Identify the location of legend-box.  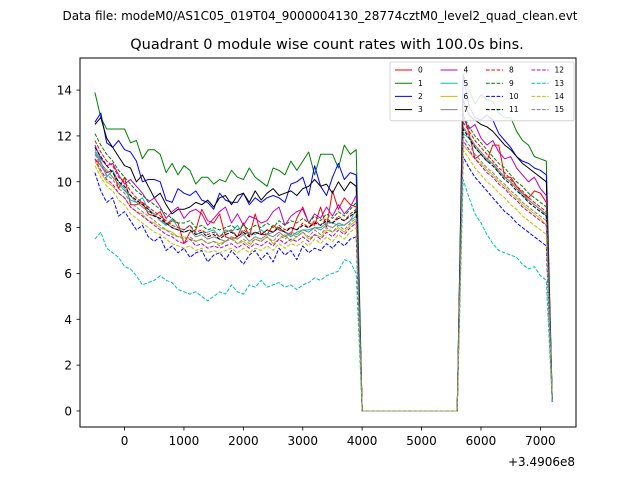
(482, 91).